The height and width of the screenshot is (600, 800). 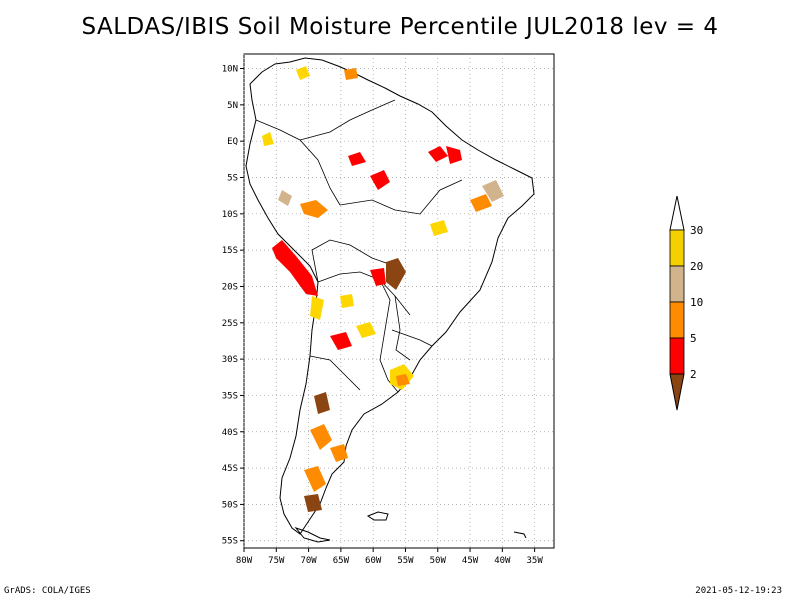 What do you see at coordinates (308, 561) in the screenshot?
I see `lon-tick-label: 70W` at bounding box center [308, 561].